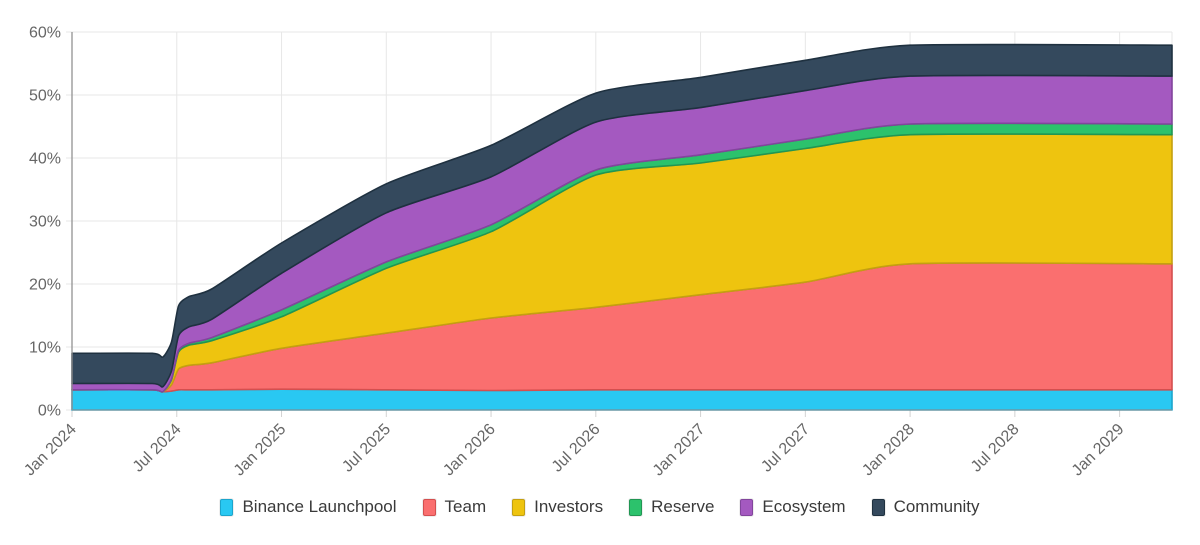 The height and width of the screenshot is (545, 1200). What do you see at coordinates (679, 450) in the screenshot?
I see `x-tick-label-6: Jan 2027` at bounding box center [679, 450].